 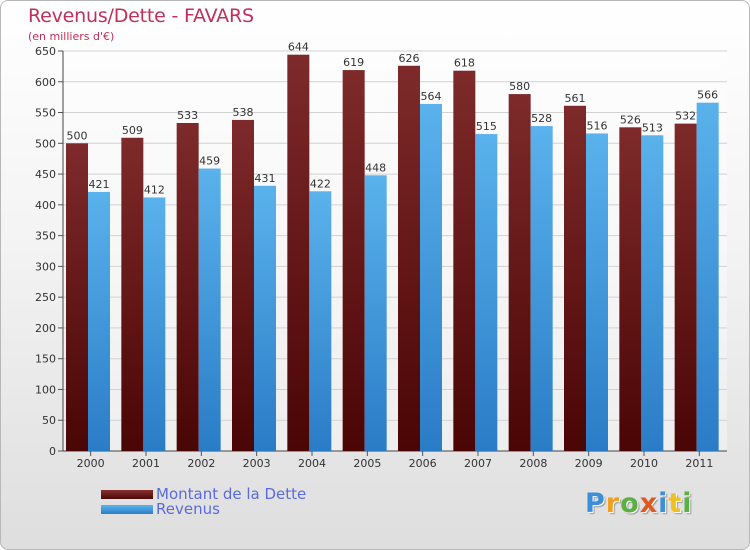 I want to click on chart-title: Revenus/Dette - FAVARS, so click(x=141, y=16).